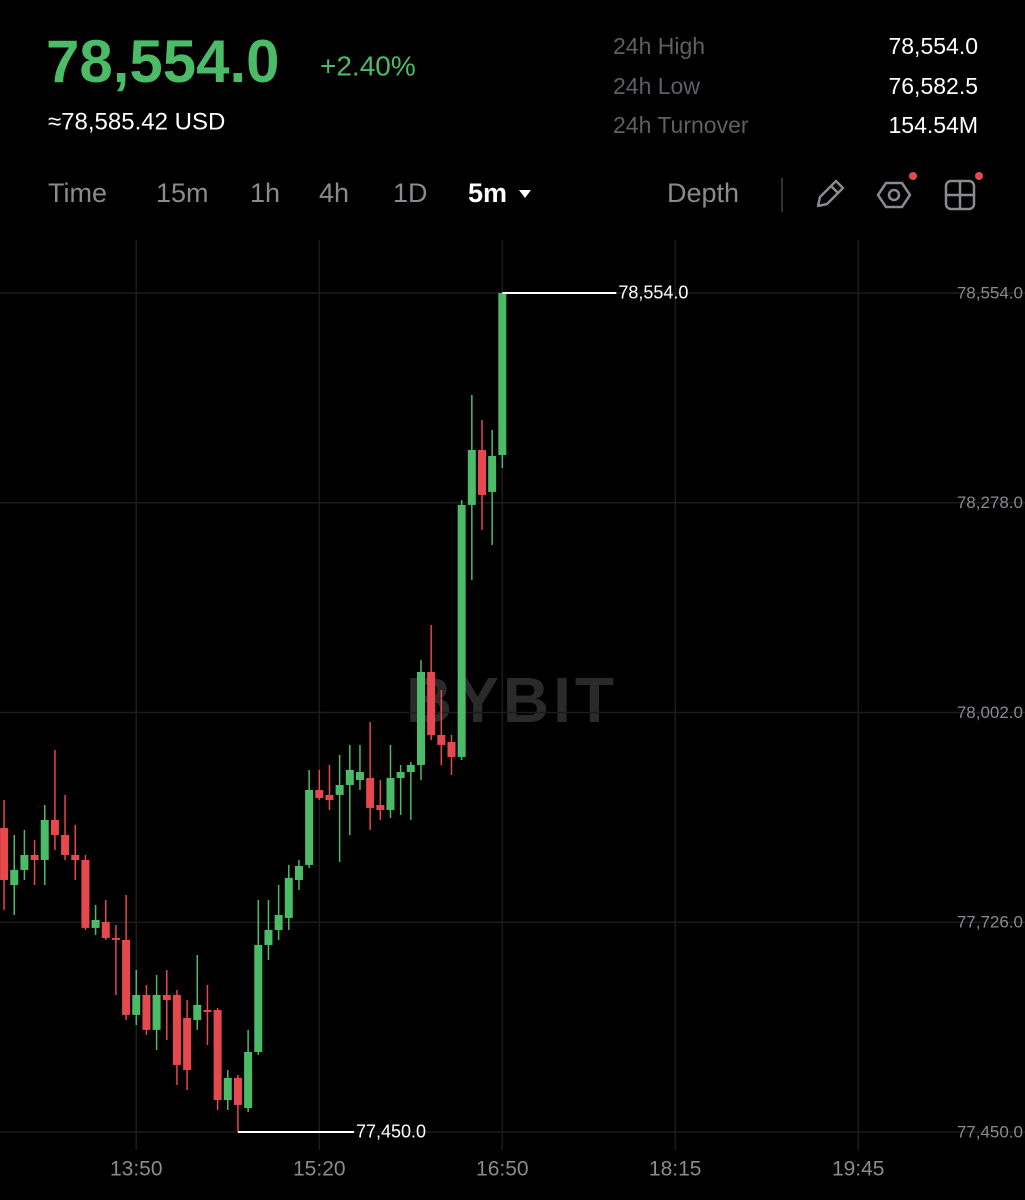 This screenshot has height=1200, width=1025. I want to click on interval-tab: 15m, so click(182, 193).